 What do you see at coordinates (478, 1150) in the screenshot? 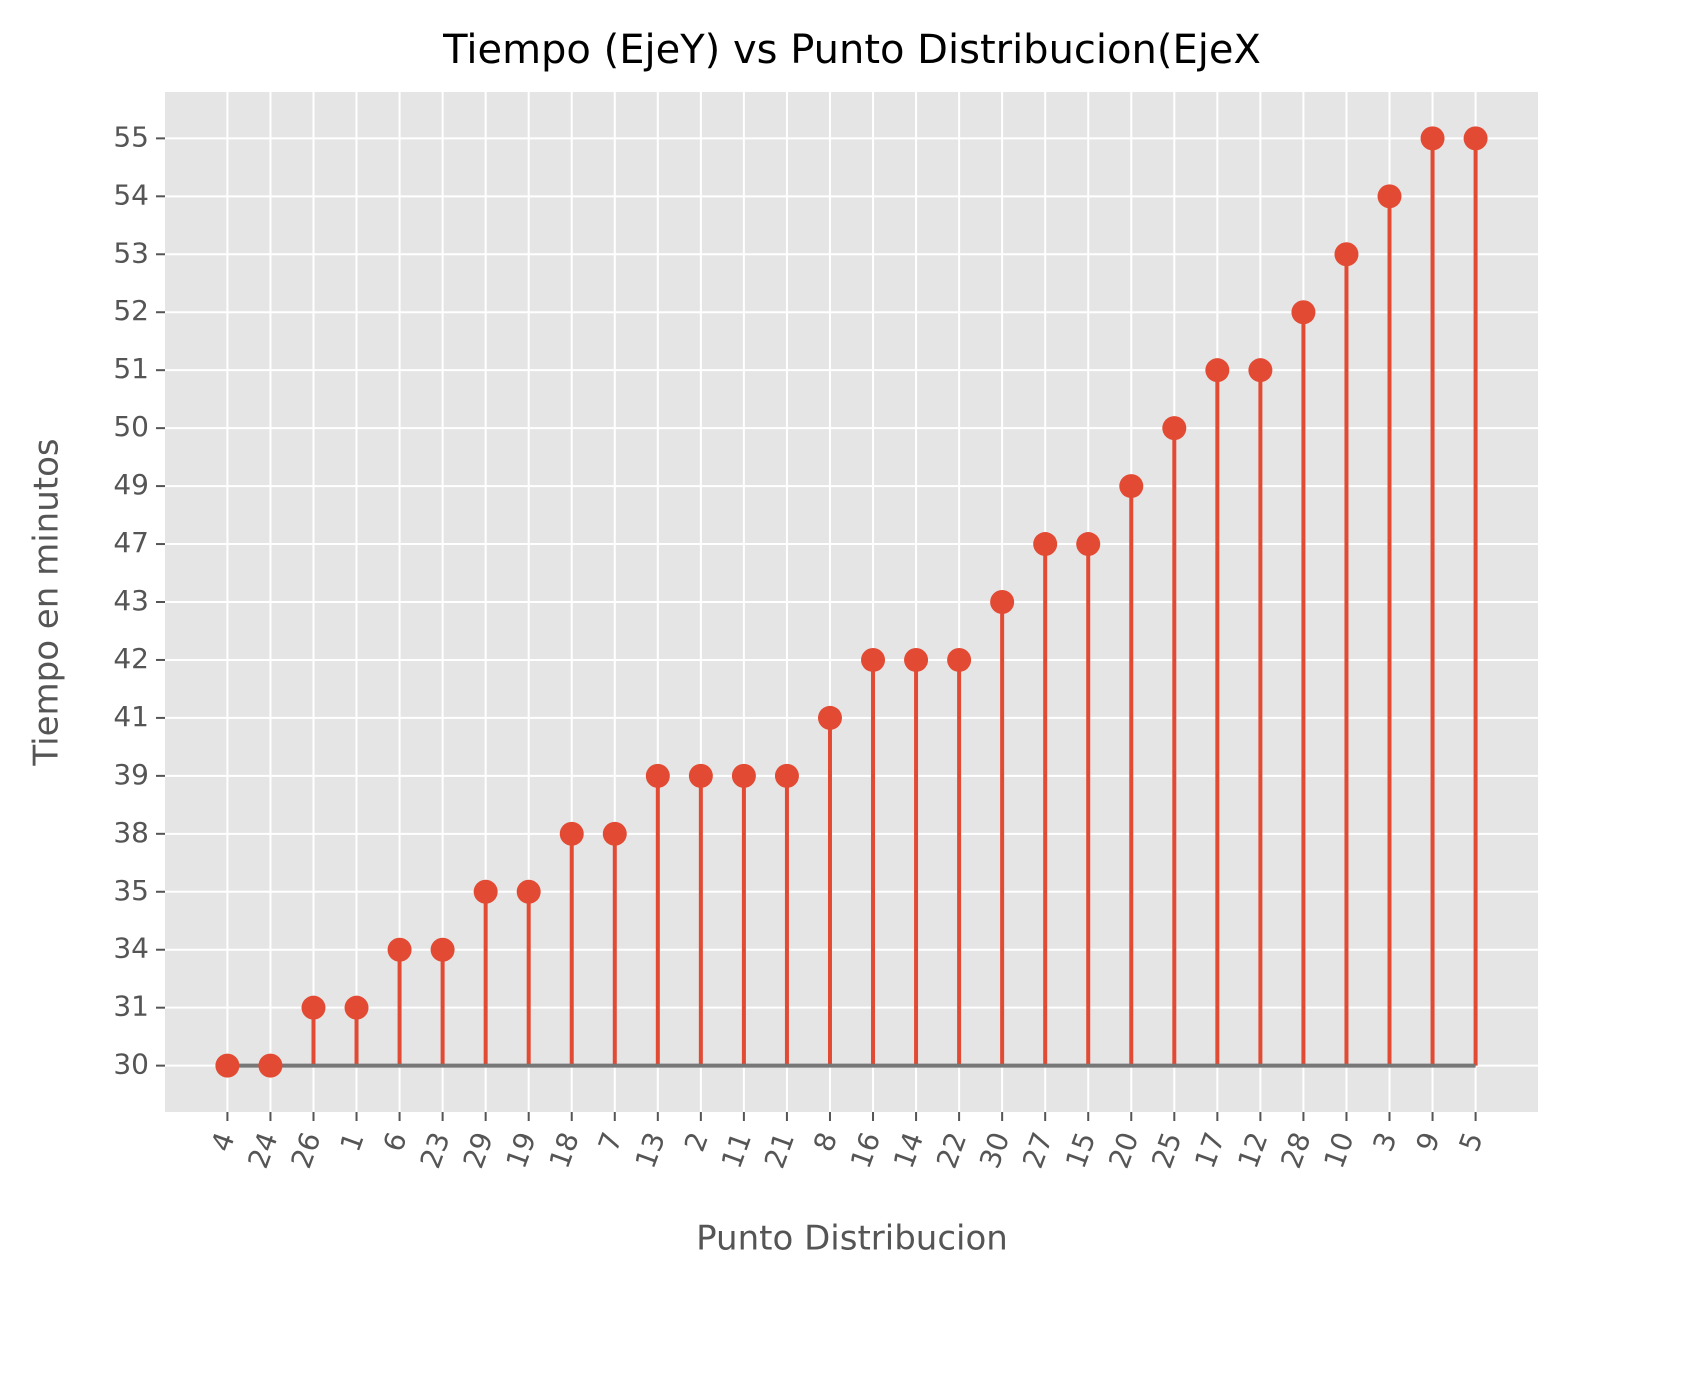
I see `x-tick-label: 29` at bounding box center [478, 1150].